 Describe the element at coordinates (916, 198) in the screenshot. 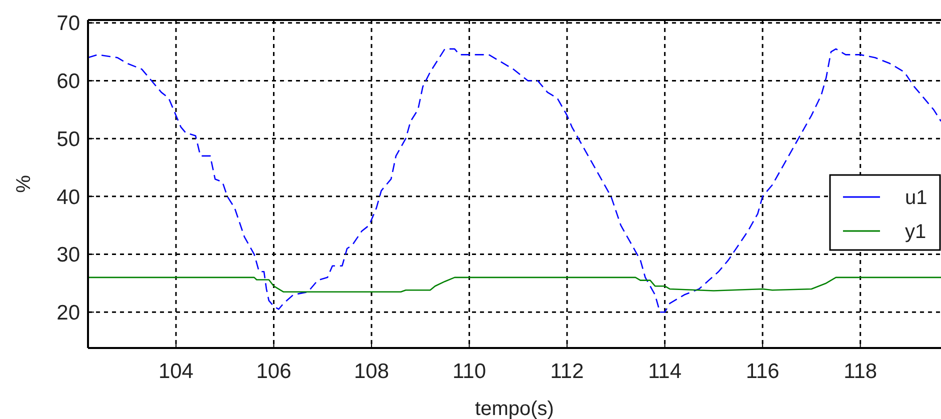

I see `legend-label: u1` at that location.